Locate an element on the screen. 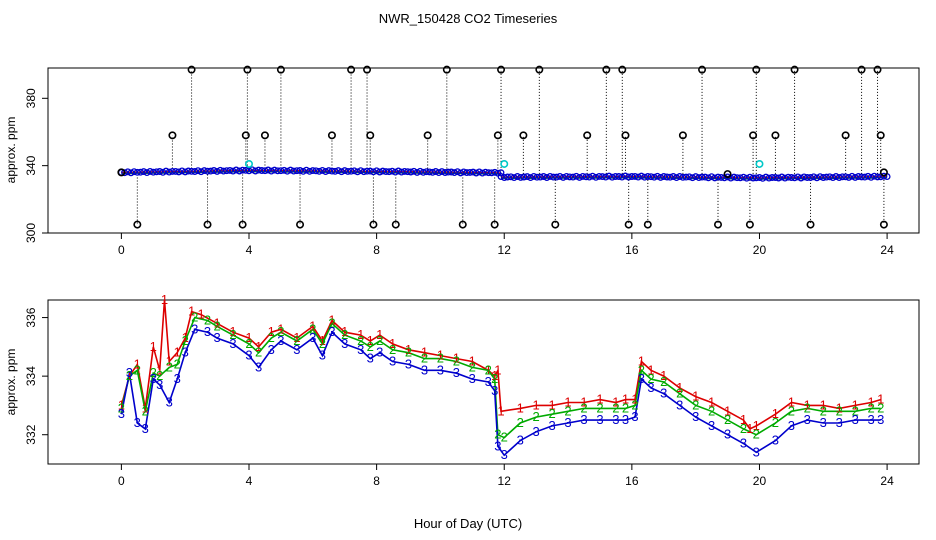 This screenshot has width=936, height=540. bottom-x-tick-label: 0 is located at coordinates (121, 481).